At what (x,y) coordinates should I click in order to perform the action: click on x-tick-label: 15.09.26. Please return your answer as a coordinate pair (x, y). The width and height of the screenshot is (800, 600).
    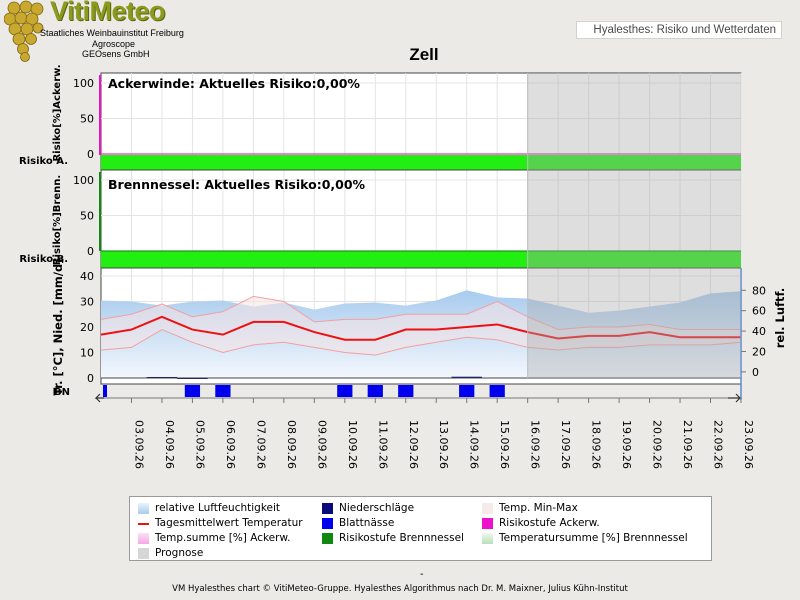
    Looking at the image, I should click on (504, 444).